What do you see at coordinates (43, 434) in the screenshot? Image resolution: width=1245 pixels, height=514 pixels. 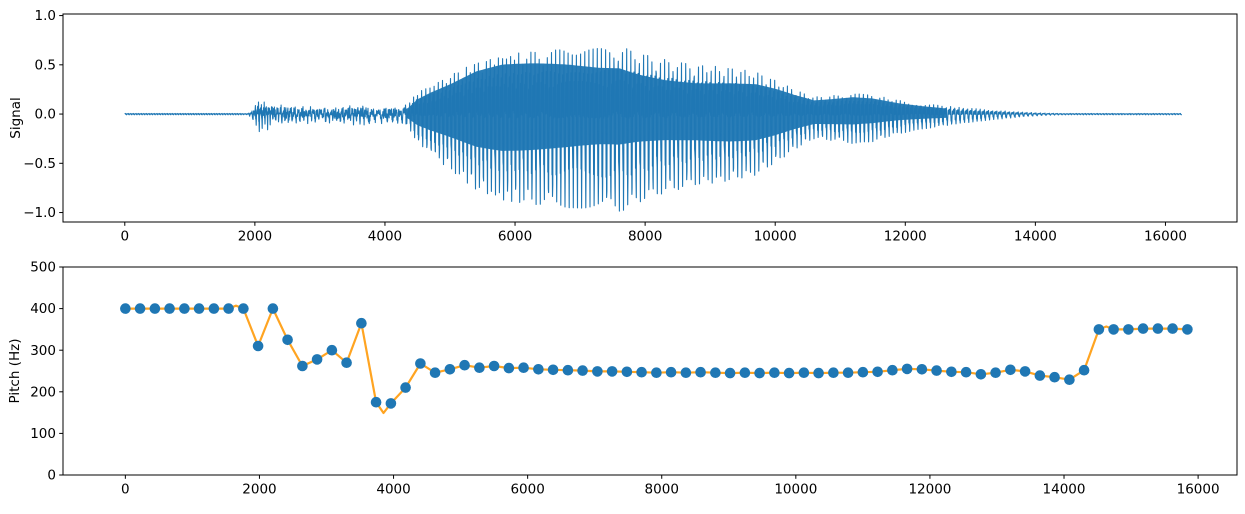 I see `y-tick-label: 100` at bounding box center [43, 434].